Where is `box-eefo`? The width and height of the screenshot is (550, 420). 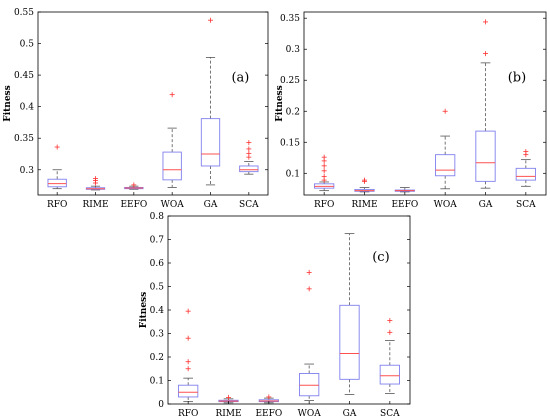
box-eefo is located at coordinates (134, 186).